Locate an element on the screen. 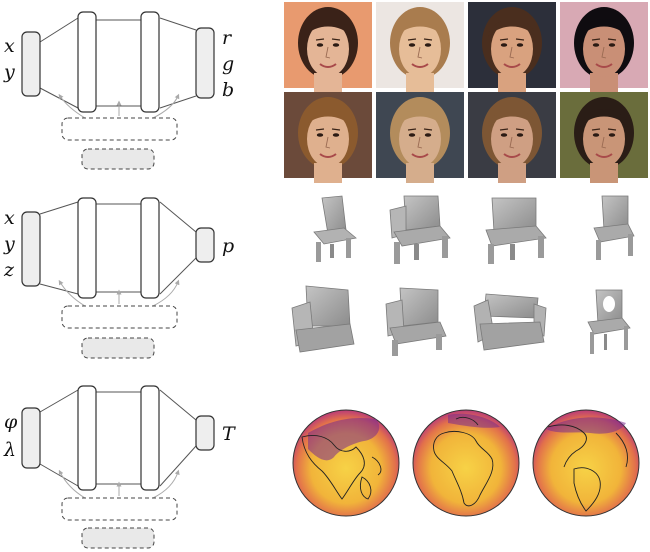  output-label: b is located at coordinates (228, 90).